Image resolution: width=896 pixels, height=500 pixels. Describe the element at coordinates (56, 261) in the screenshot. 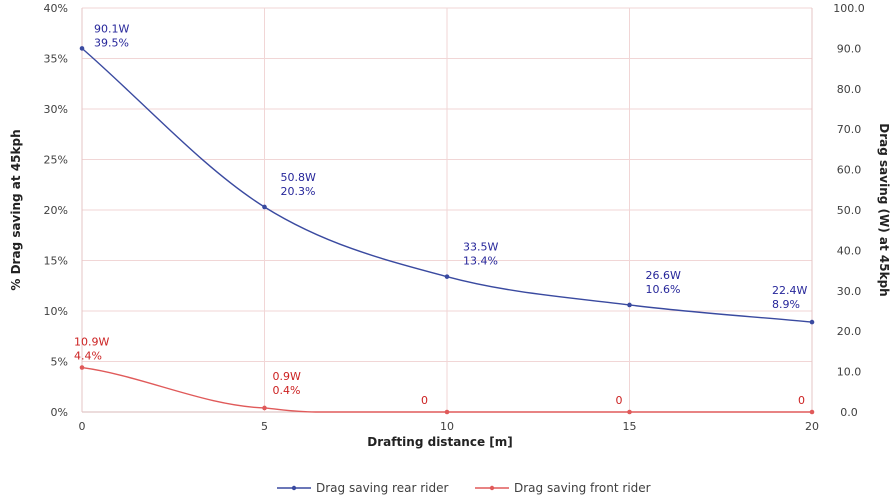

I see `y-tick-label: 15%` at that location.